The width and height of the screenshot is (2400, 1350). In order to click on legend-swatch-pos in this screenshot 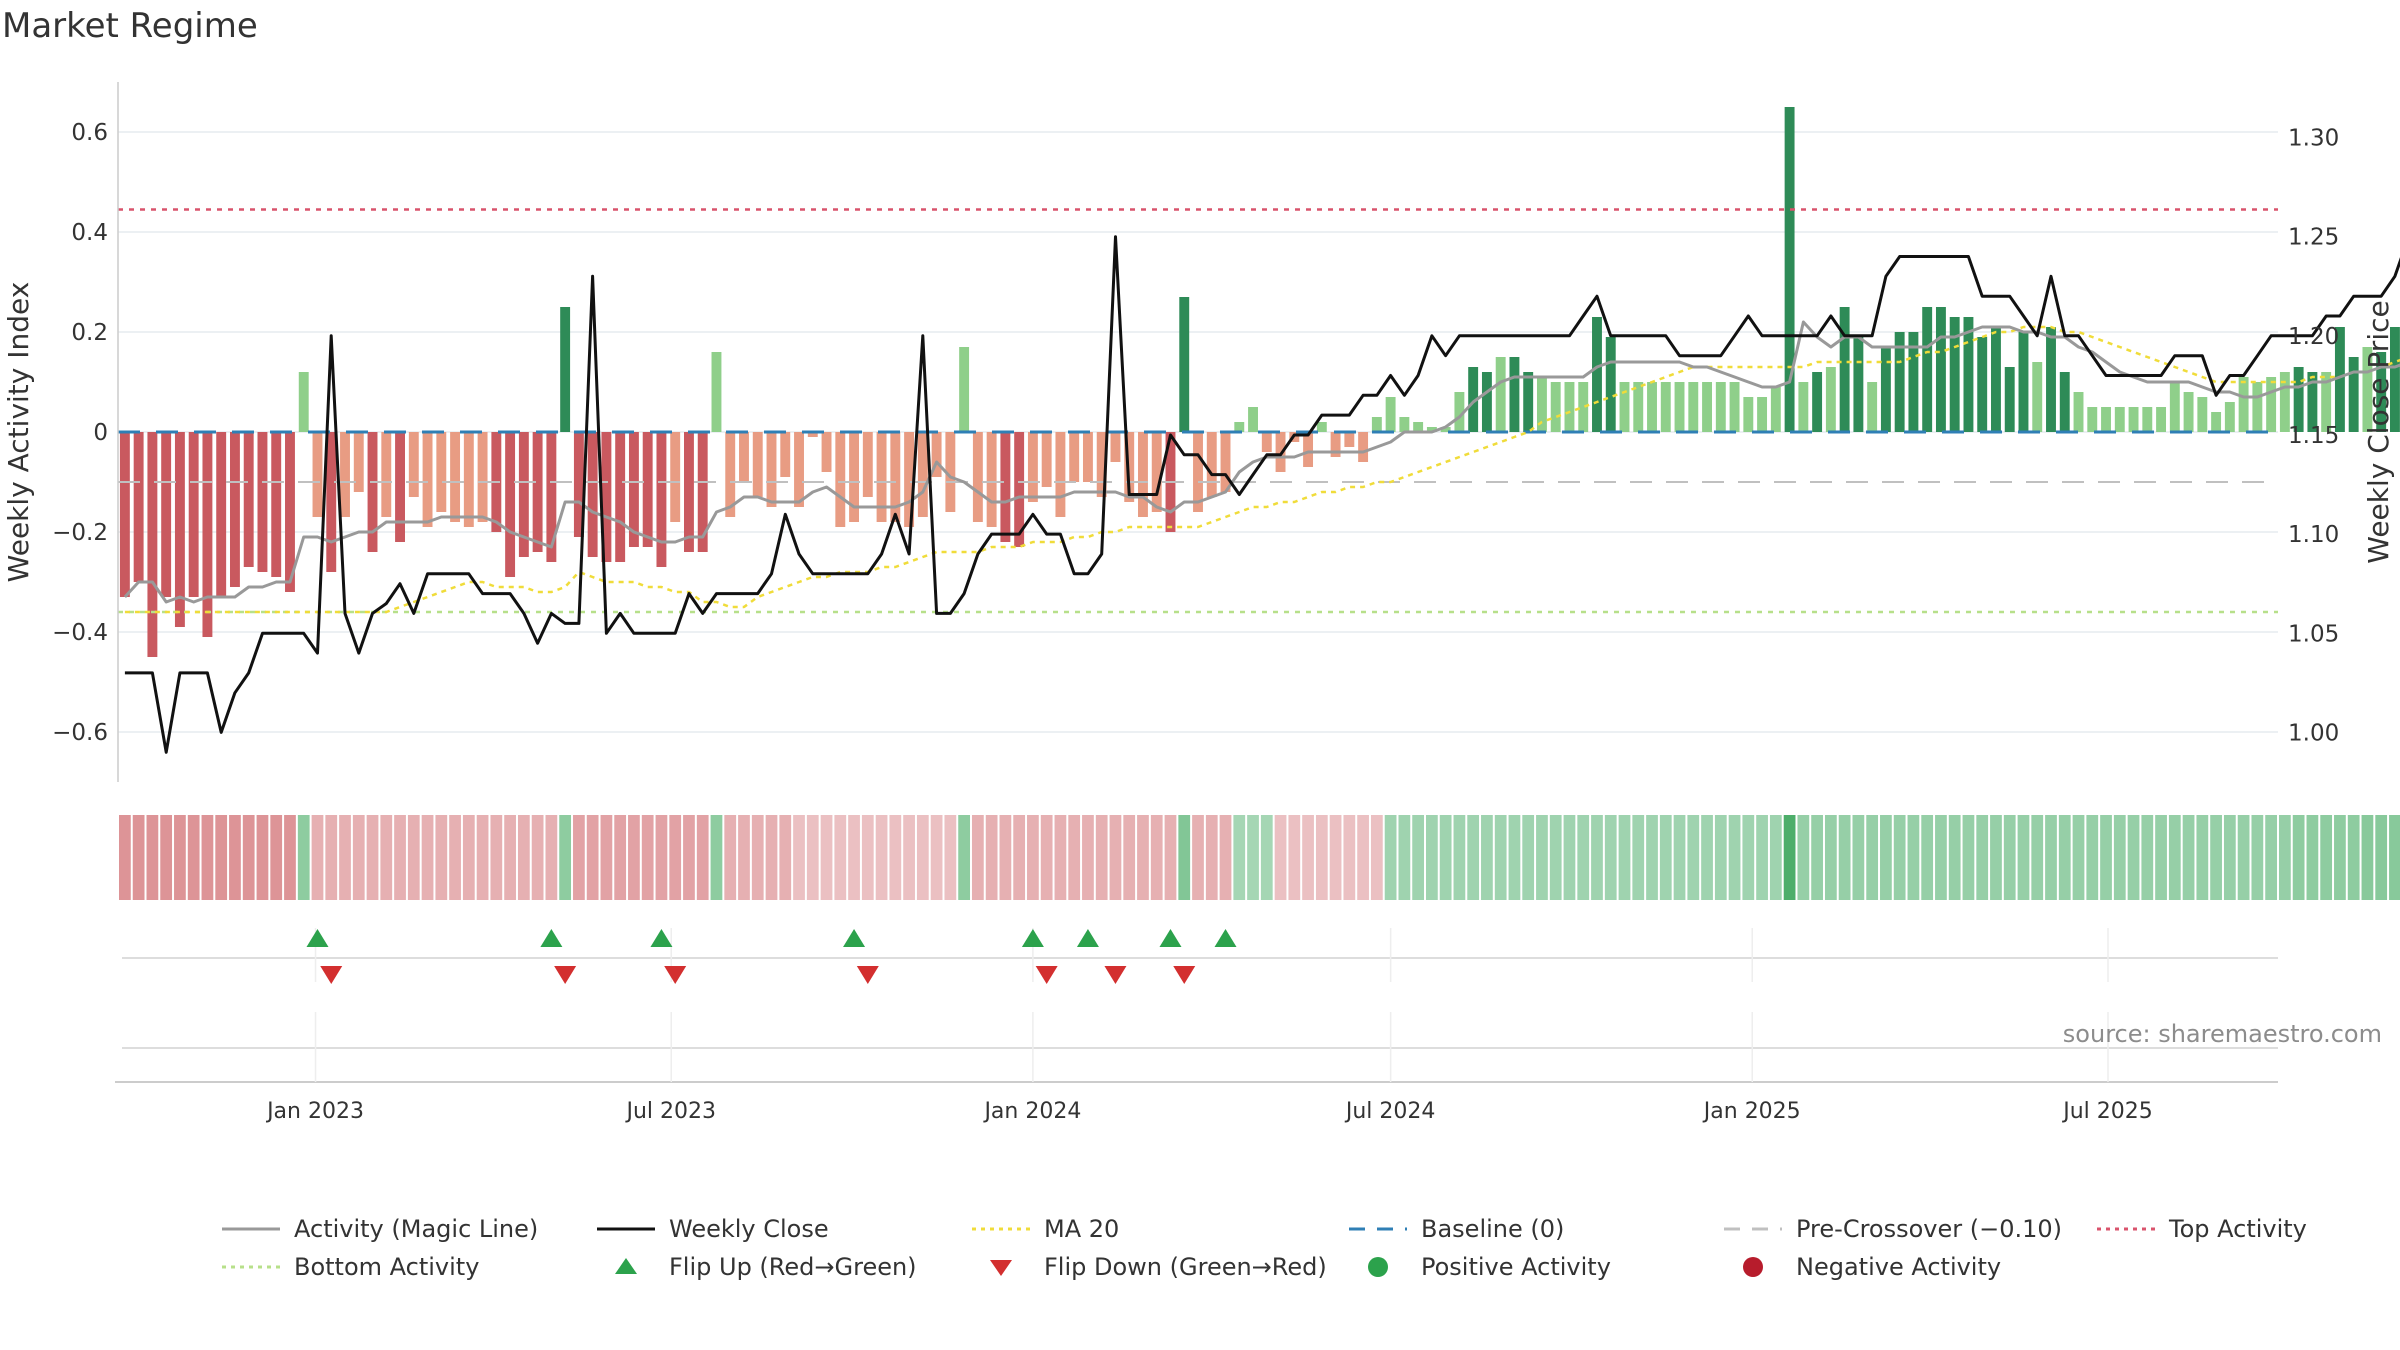, I will do `click(1378, 1267)`.